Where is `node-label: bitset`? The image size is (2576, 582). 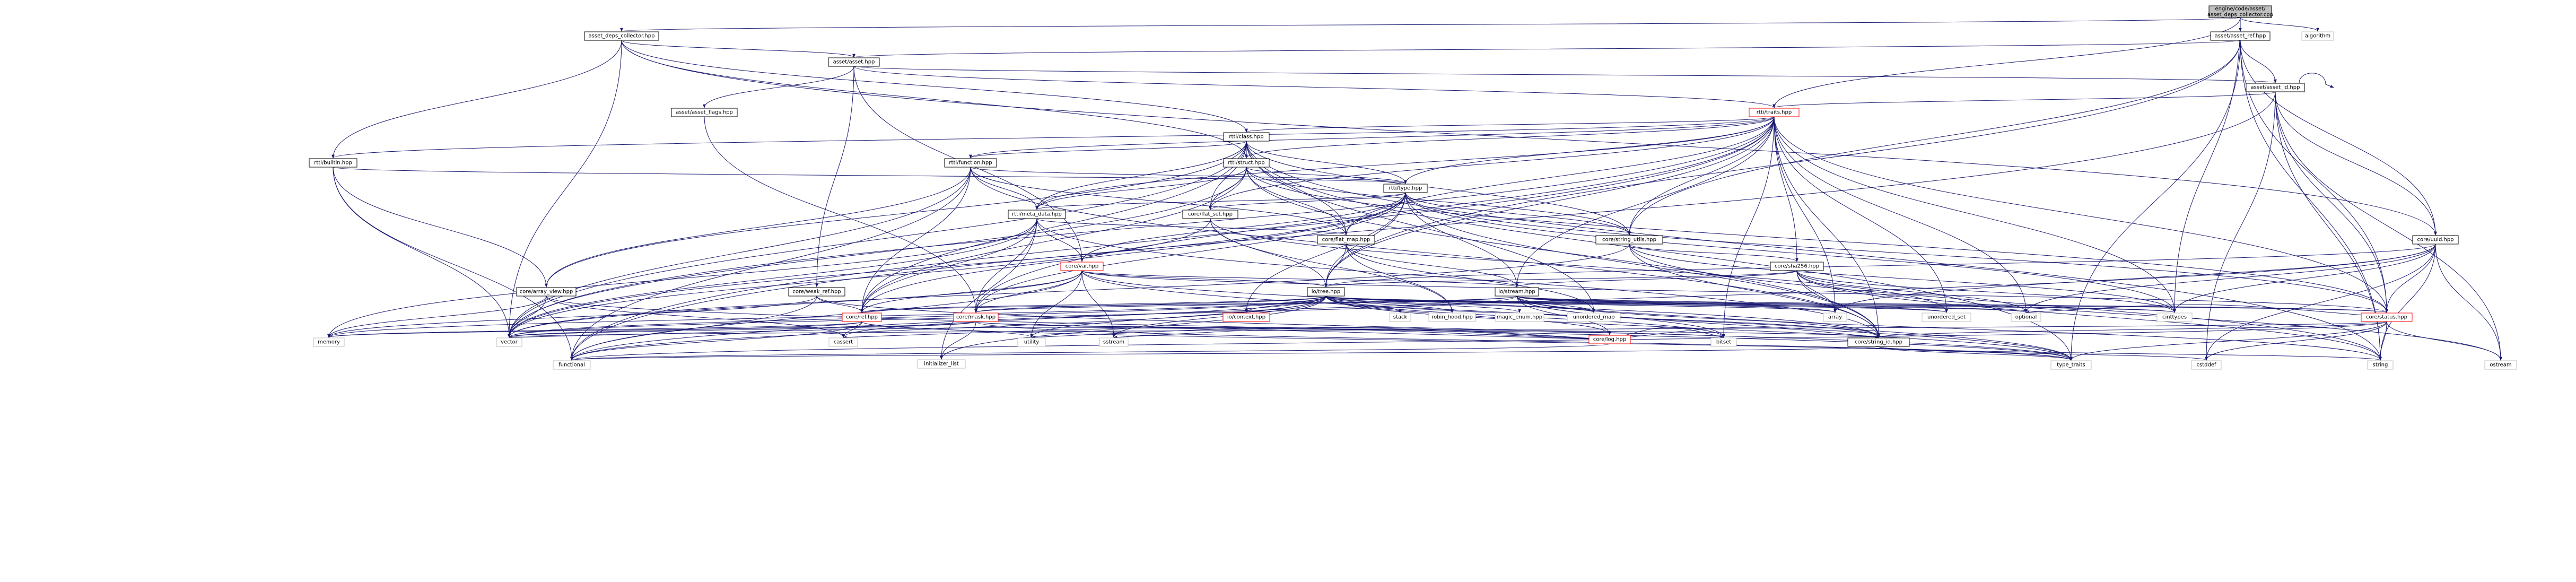 node-label: bitset is located at coordinates (1723, 343).